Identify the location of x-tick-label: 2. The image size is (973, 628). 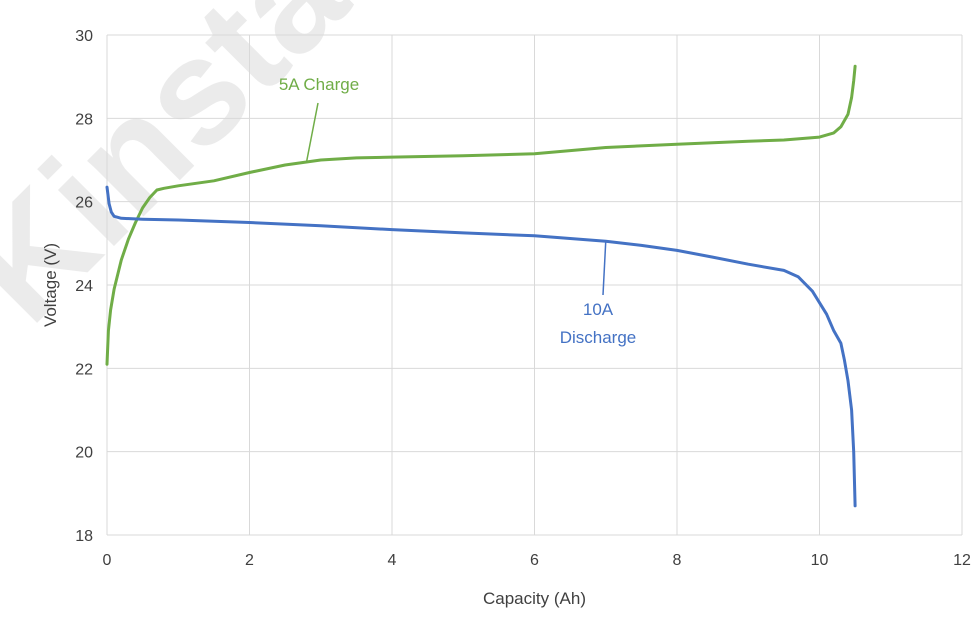
(249, 560).